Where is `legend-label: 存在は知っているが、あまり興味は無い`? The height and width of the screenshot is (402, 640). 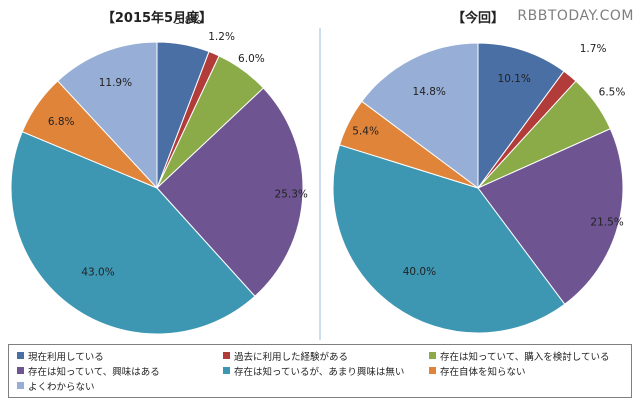
legend-label: 存在は知っているが、あまり興味は無い is located at coordinates (319, 372).